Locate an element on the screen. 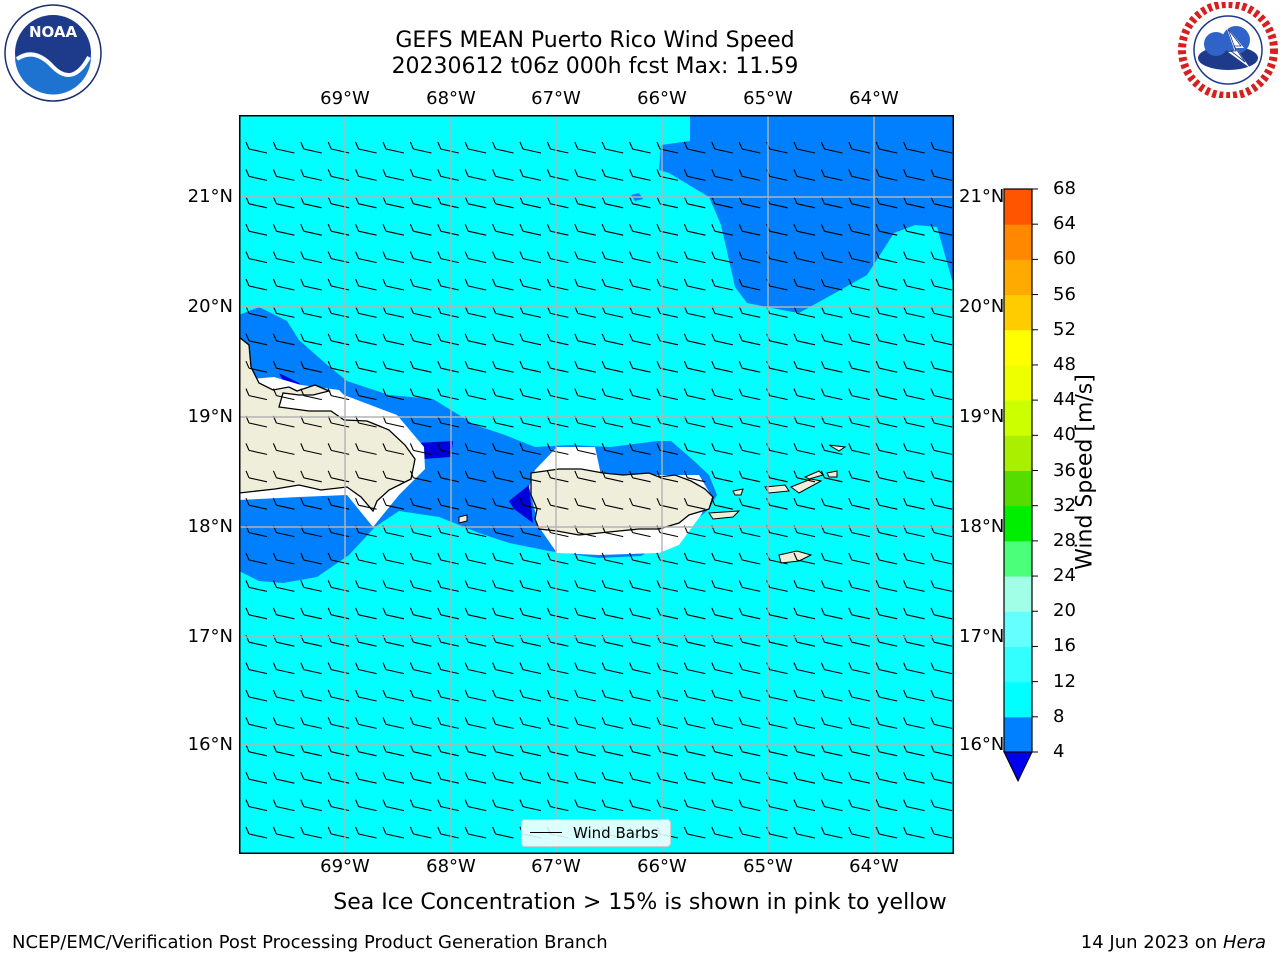 The image size is (1280, 960). land-anegada is located at coordinates (837, 448).